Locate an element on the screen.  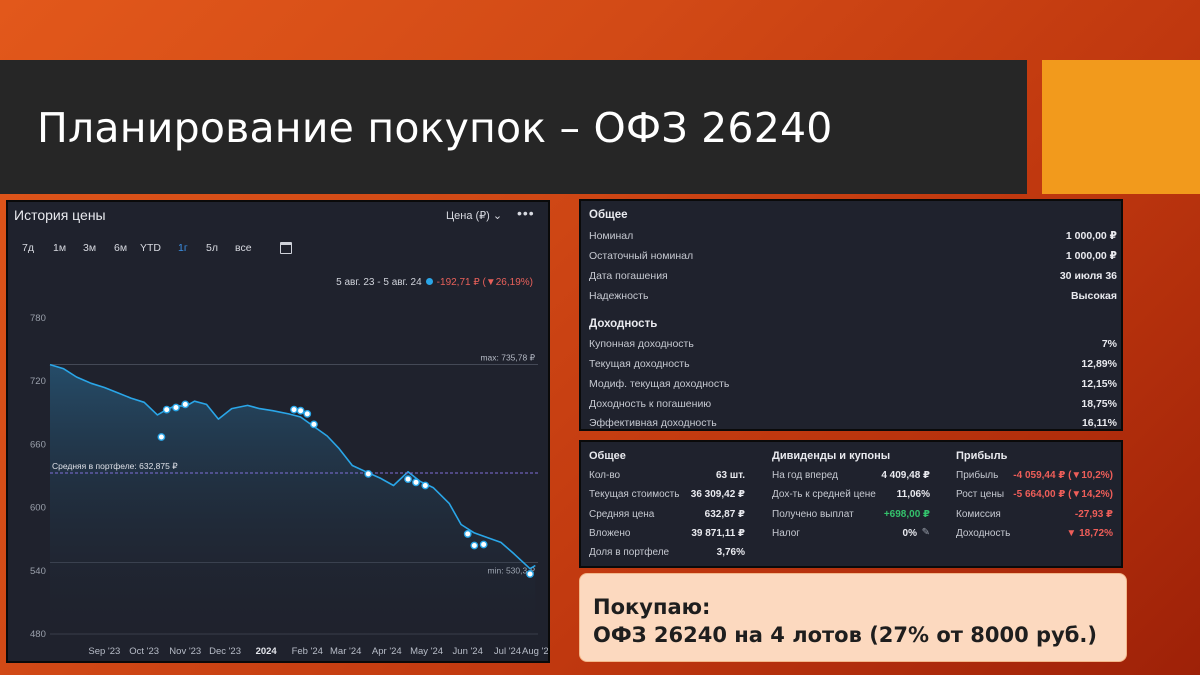
price-selector: Цена (₽) ⌄ is located at coordinates (474, 215).